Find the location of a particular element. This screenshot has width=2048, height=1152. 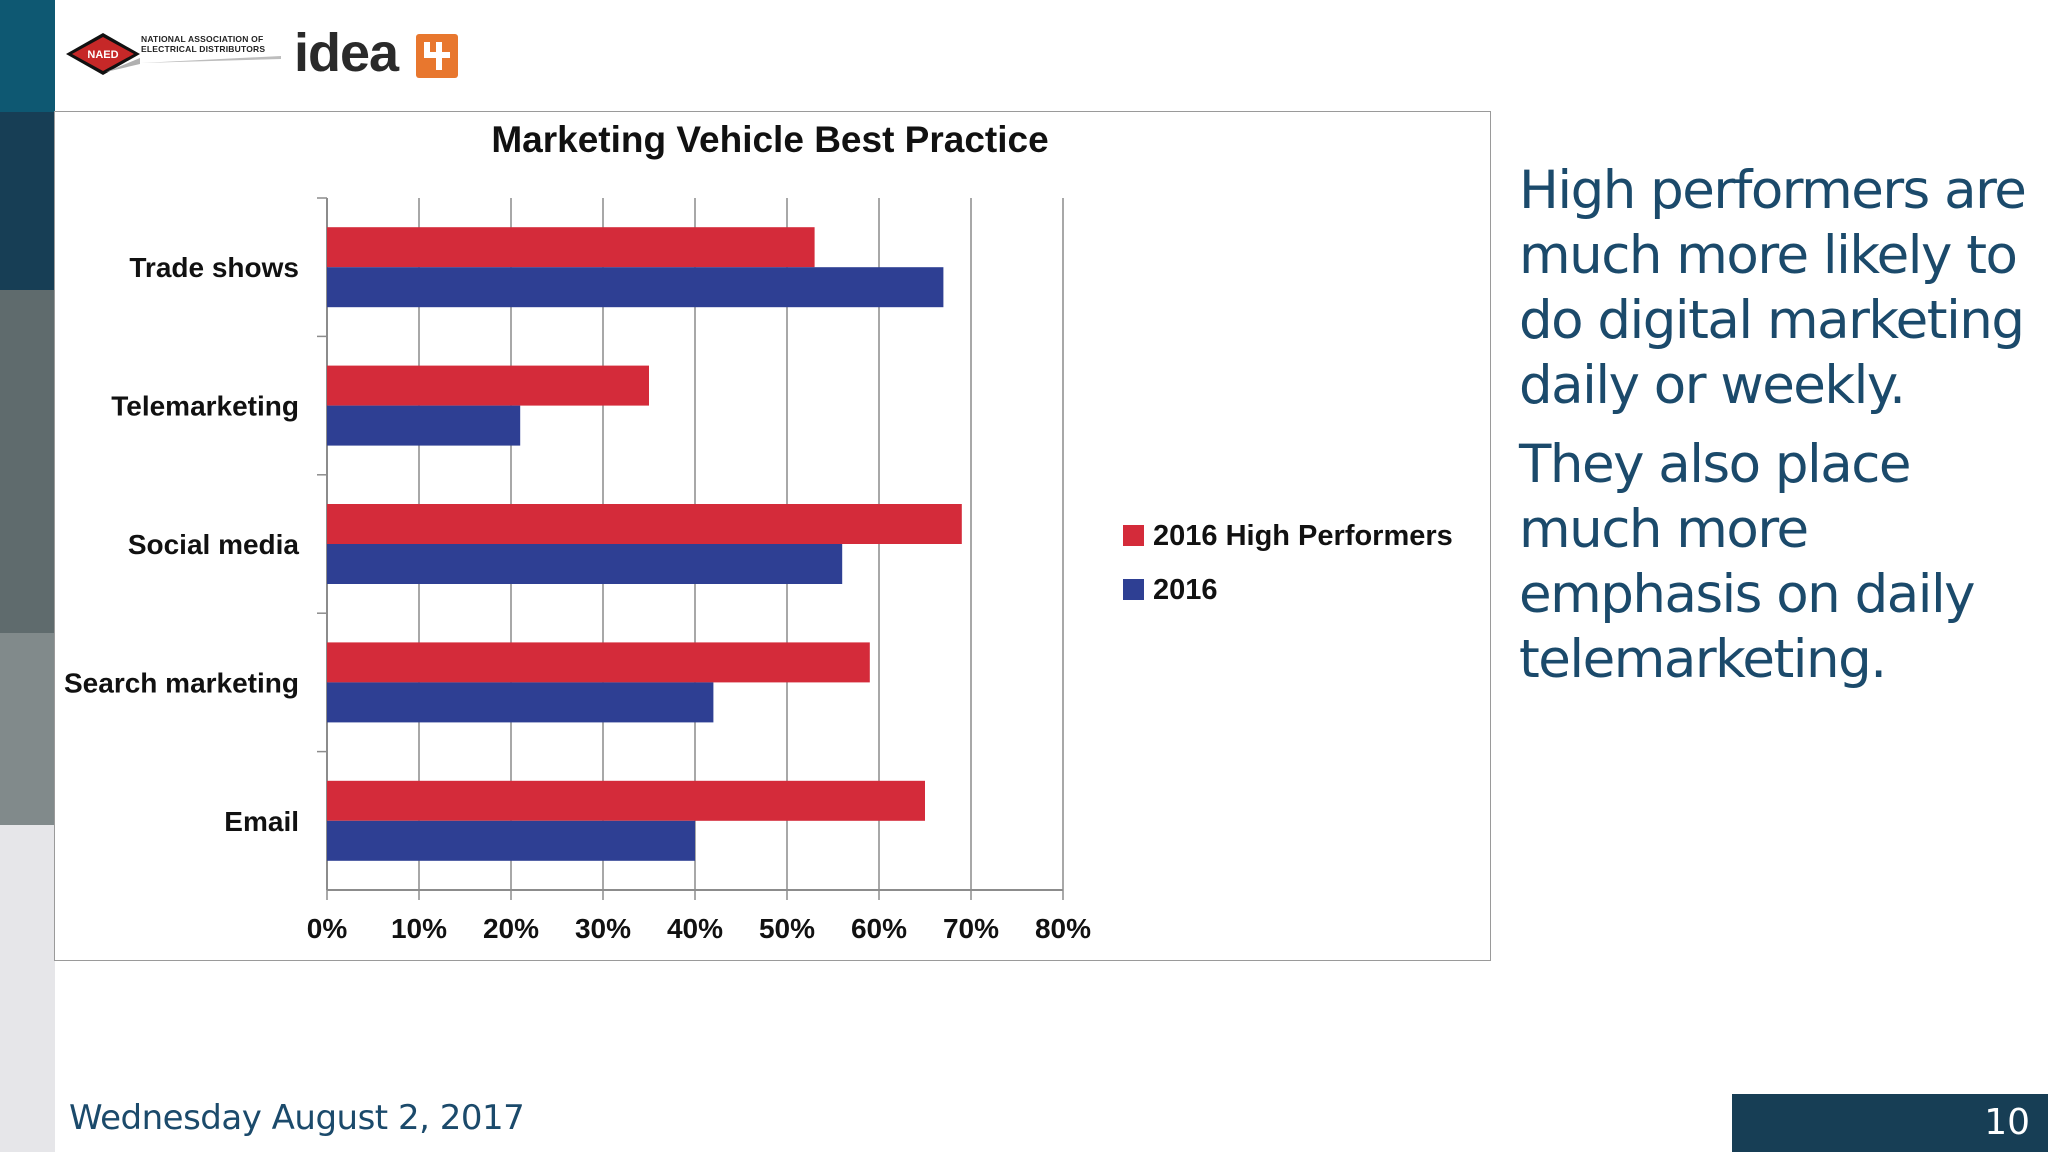

sidebar-band-lightgray is located at coordinates (27, 729).